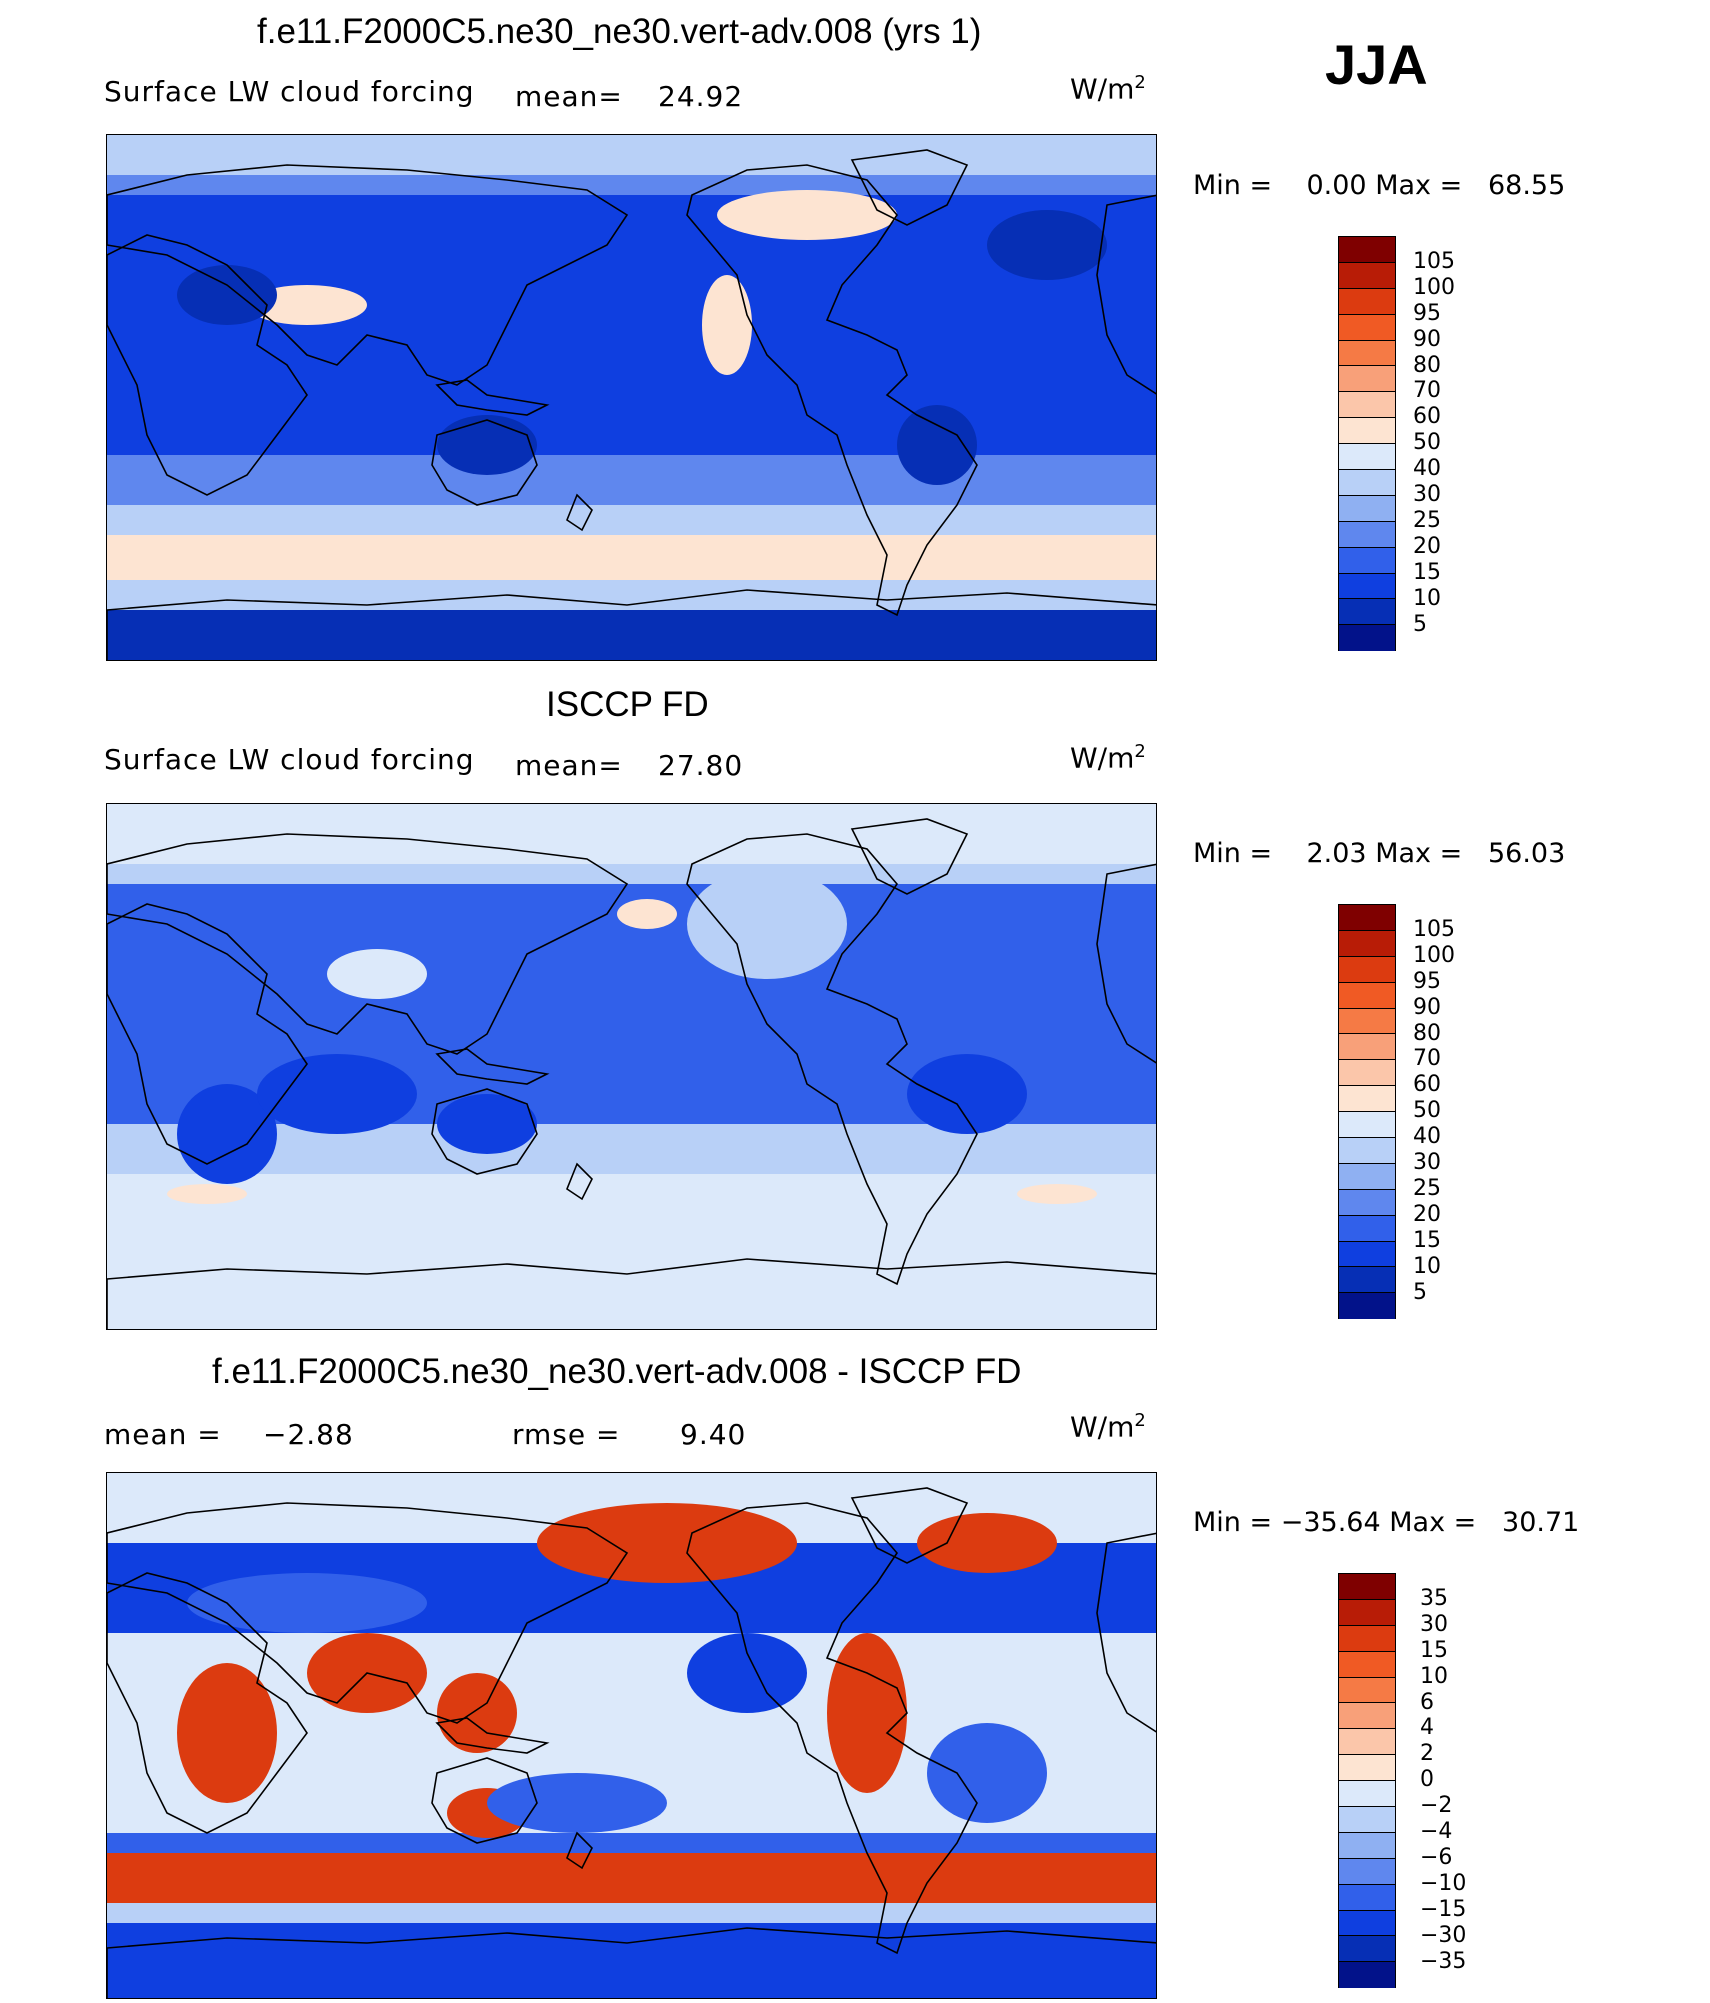 The width and height of the screenshot is (1710, 2003). I want to click on panel-3-colorbar, so click(1367, 1781).